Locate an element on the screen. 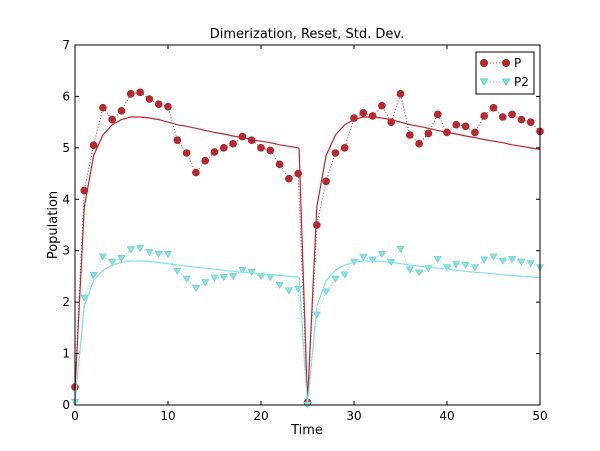 The width and height of the screenshot is (600, 451). x-axis-label: Time is located at coordinates (306, 430).